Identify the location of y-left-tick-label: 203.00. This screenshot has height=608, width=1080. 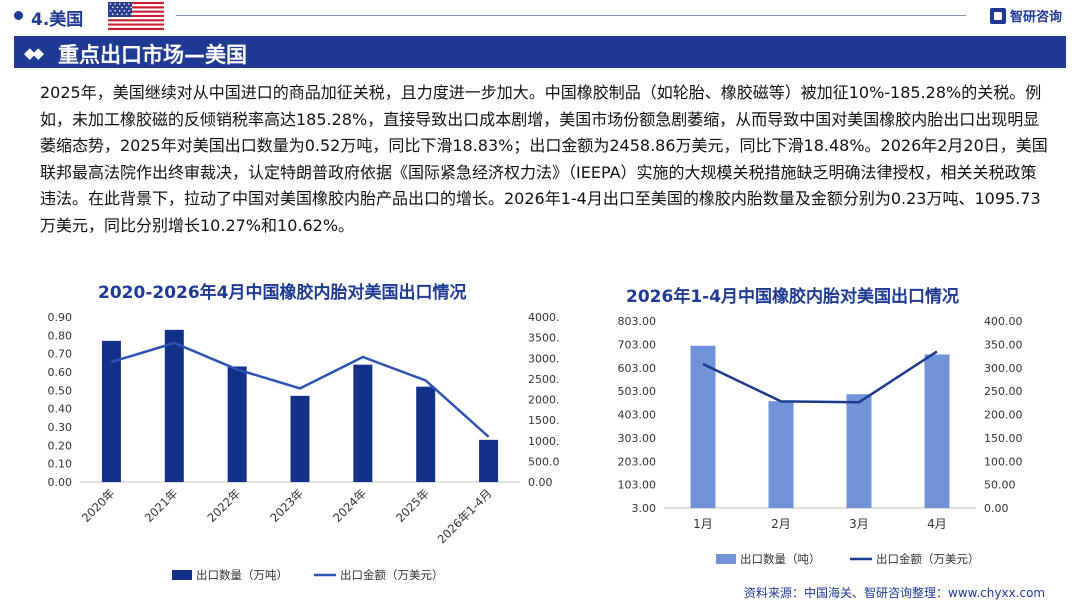
(637, 461).